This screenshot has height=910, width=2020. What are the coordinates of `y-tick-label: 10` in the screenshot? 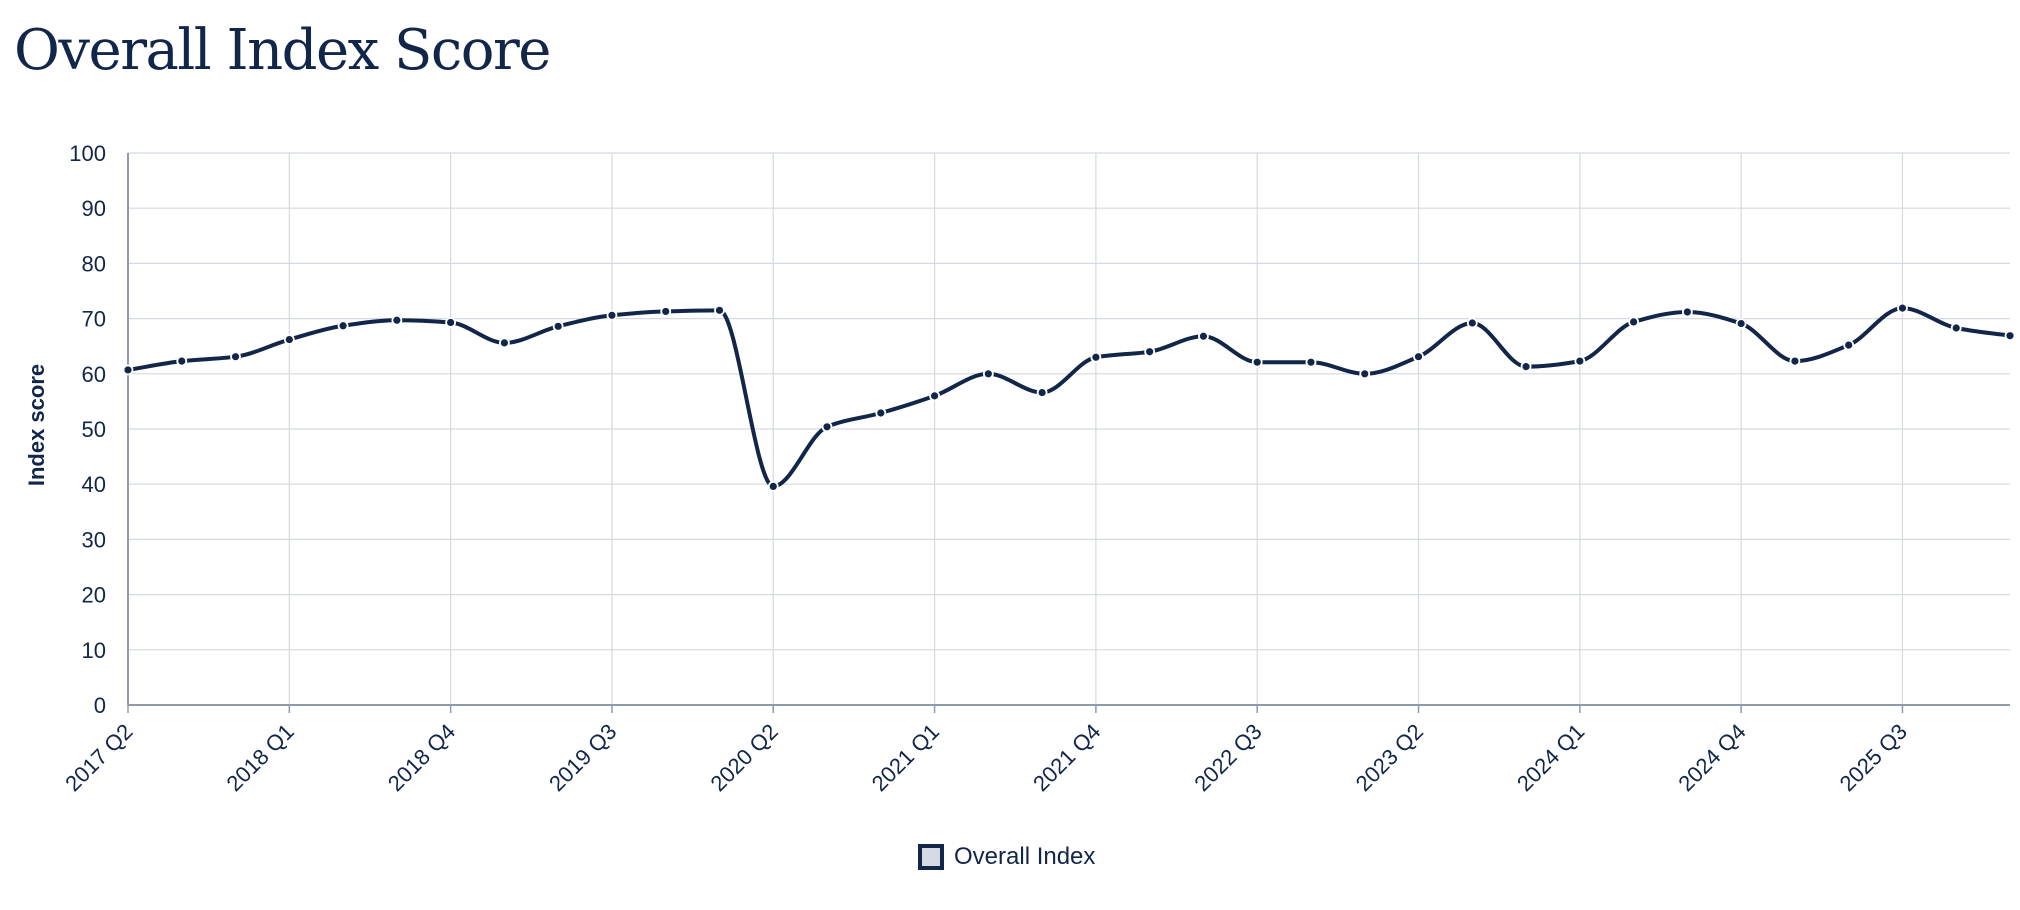 It's located at (94, 650).